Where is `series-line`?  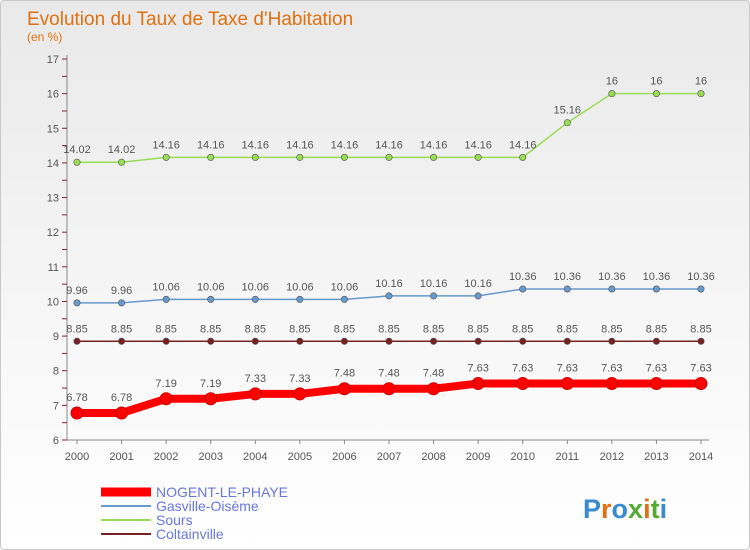
series-line is located at coordinates (389, 127).